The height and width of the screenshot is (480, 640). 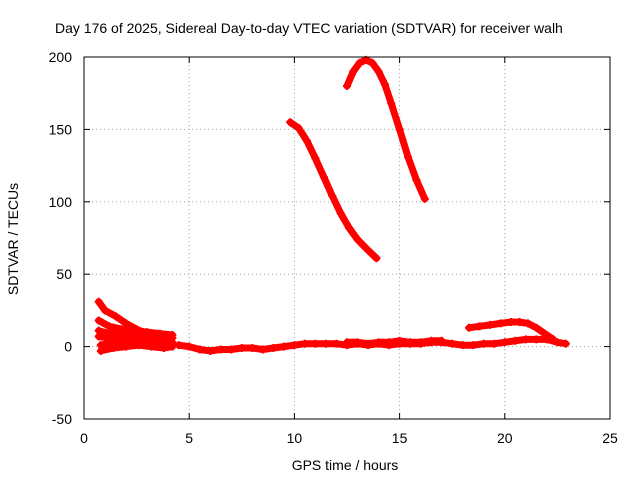 What do you see at coordinates (64, 274) in the screenshot?
I see `y-tick-label: 50` at bounding box center [64, 274].